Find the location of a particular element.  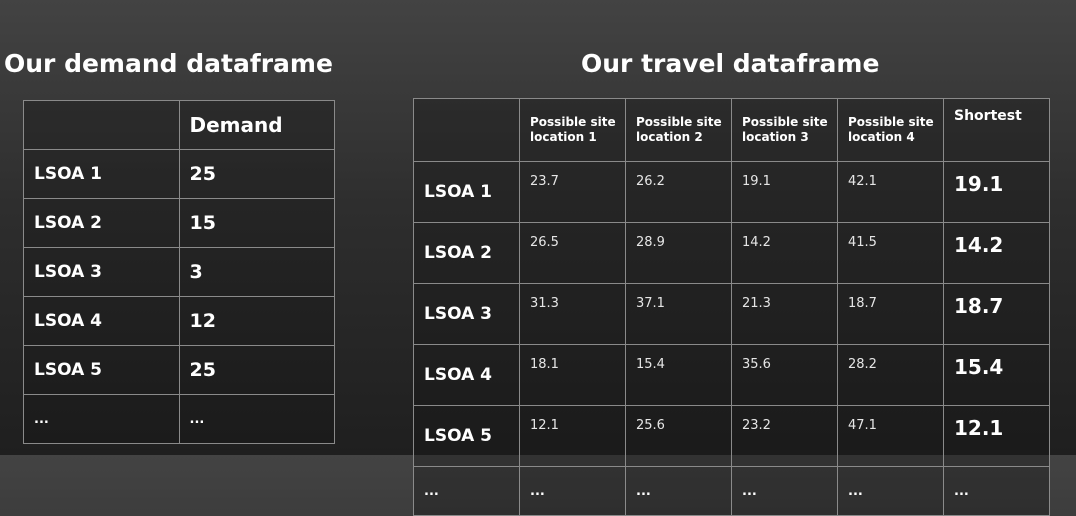

travel-time-cell: 12.1 is located at coordinates (572, 436).